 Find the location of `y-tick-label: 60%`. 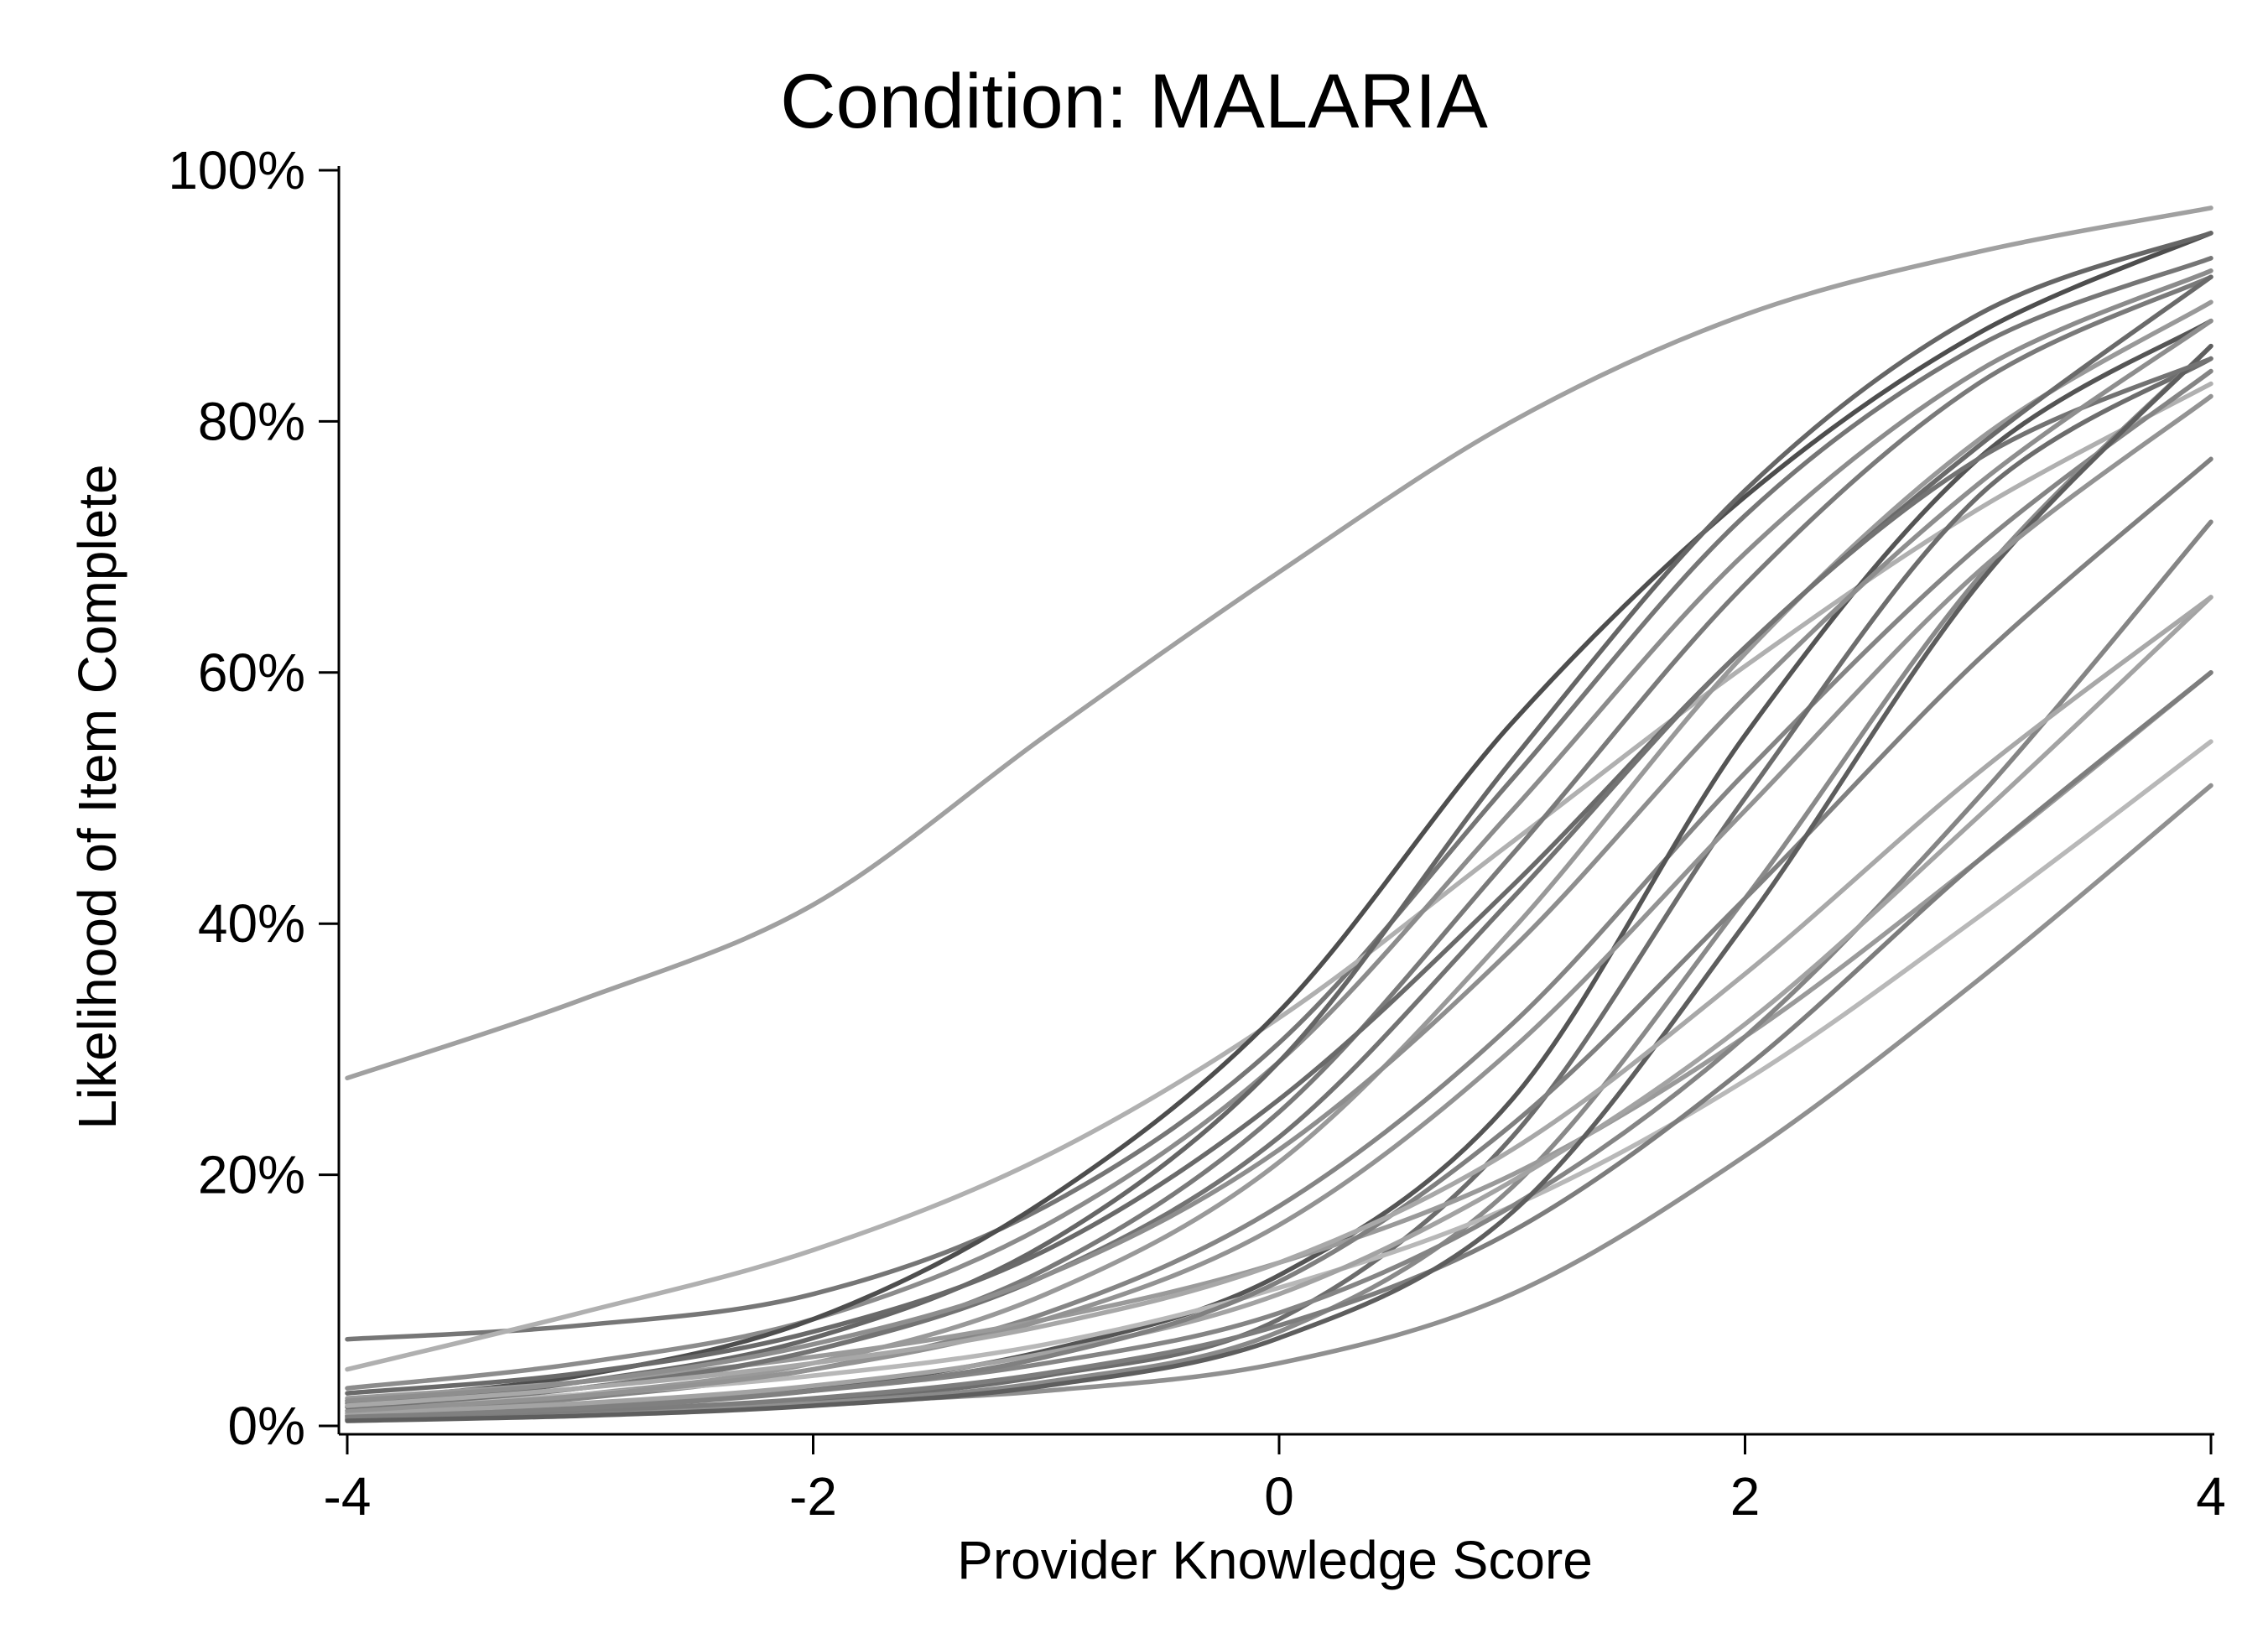

y-tick-label: 60% is located at coordinates (251, 672).